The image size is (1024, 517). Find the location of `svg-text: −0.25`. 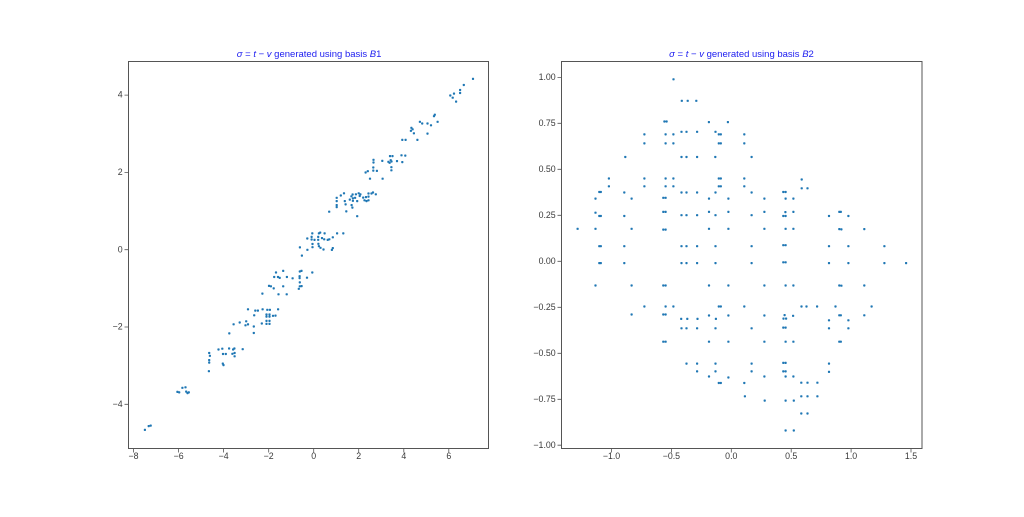

svg-text: −0.25 is located at coordinates (544, 307).